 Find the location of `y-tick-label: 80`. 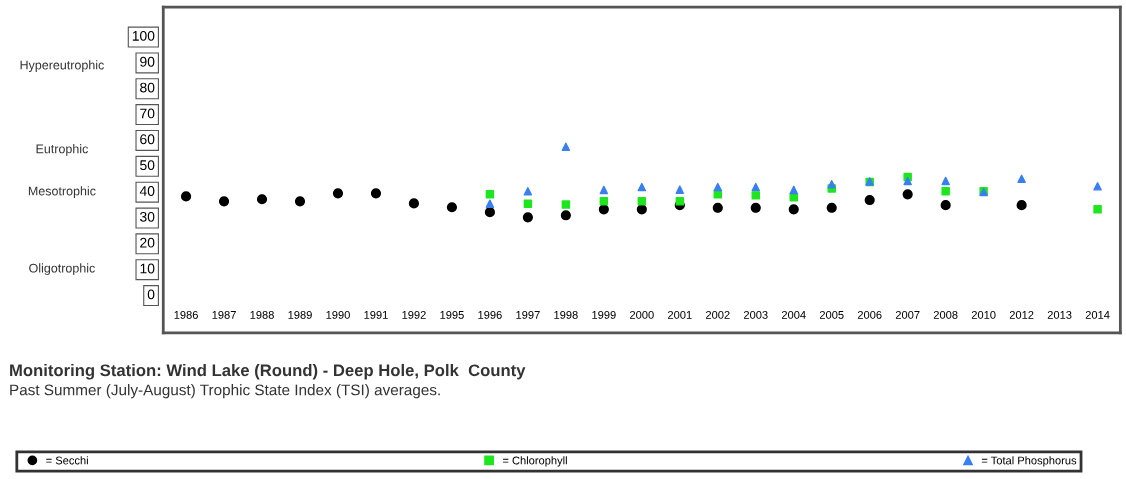

y-tick-label: 80 is located at coordinates (147, 87).